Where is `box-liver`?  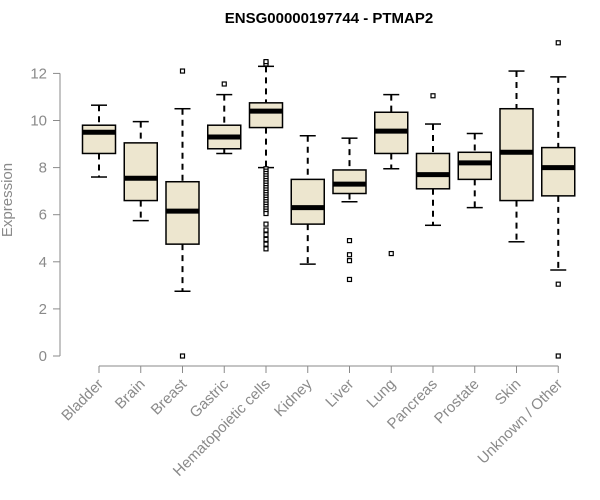
box-liver is located at coordinates (349, 210).